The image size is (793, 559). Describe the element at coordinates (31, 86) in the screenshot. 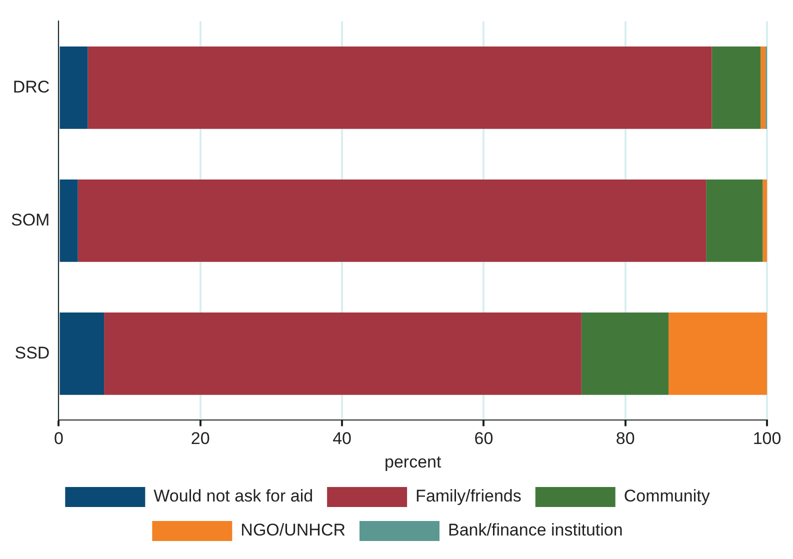

I see `y-tick-label: DRC` at that location.